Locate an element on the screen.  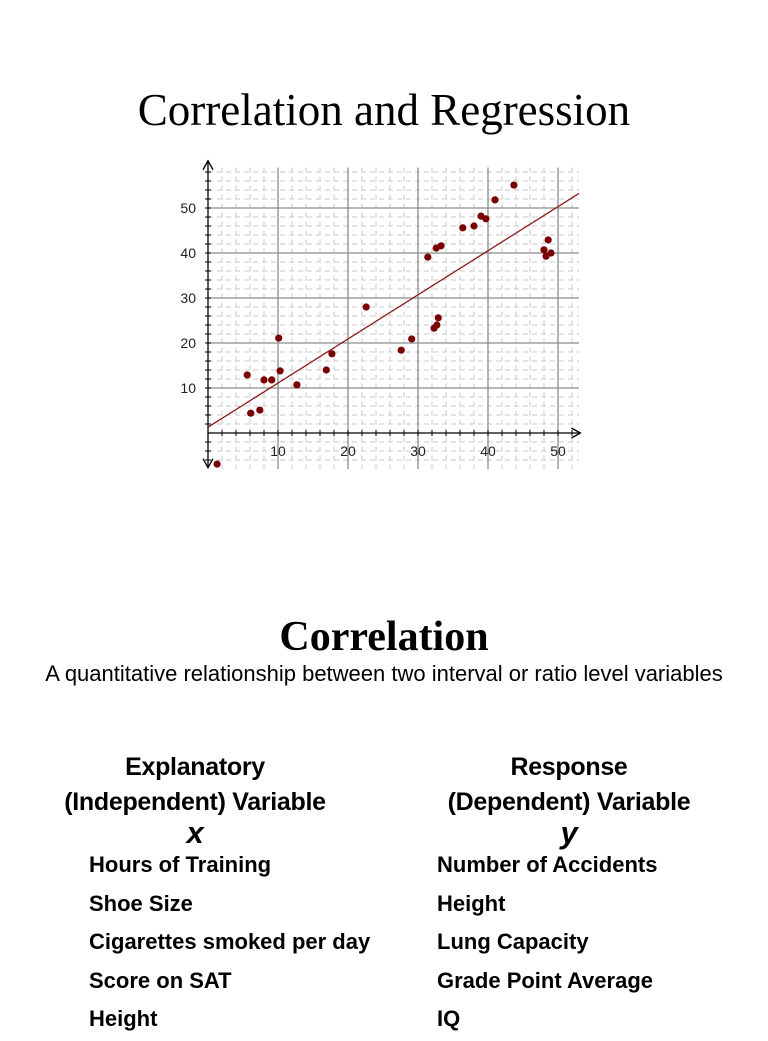
example-explanatory: Shoe Size is located at coordinates (141, 903).